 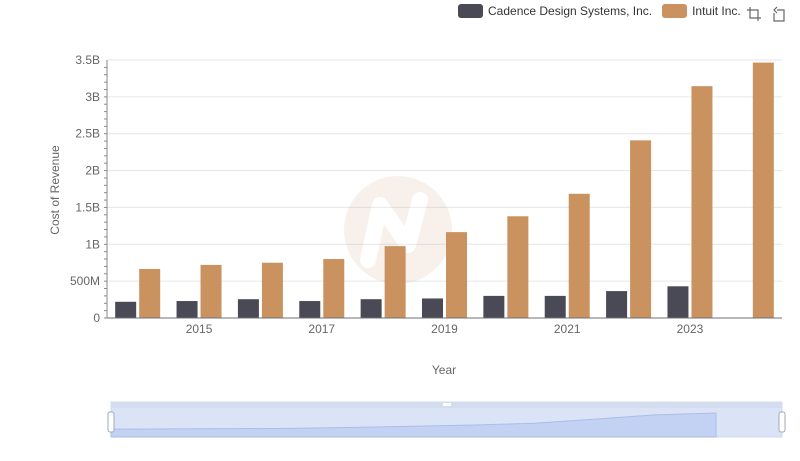 What do you see at coordinates (92, 171) in the screenshot?
I see `y-tick-label: 2B` at bounding box center [92, 171].